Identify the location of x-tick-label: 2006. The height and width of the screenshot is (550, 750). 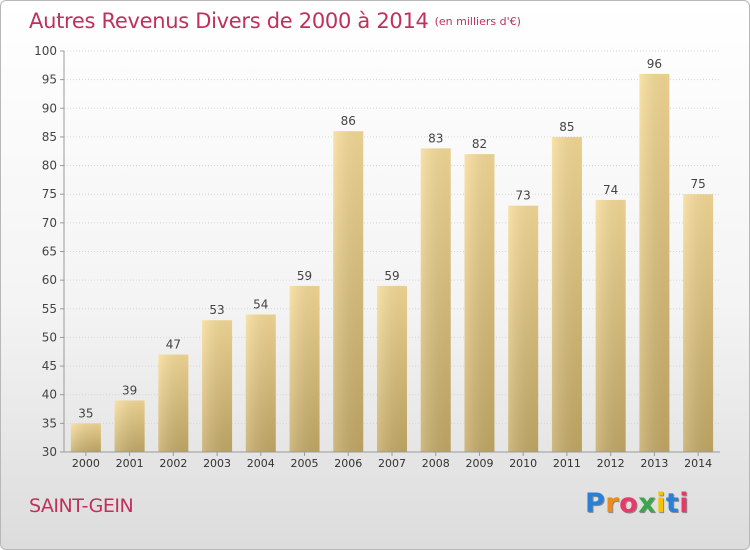
(348, 463).